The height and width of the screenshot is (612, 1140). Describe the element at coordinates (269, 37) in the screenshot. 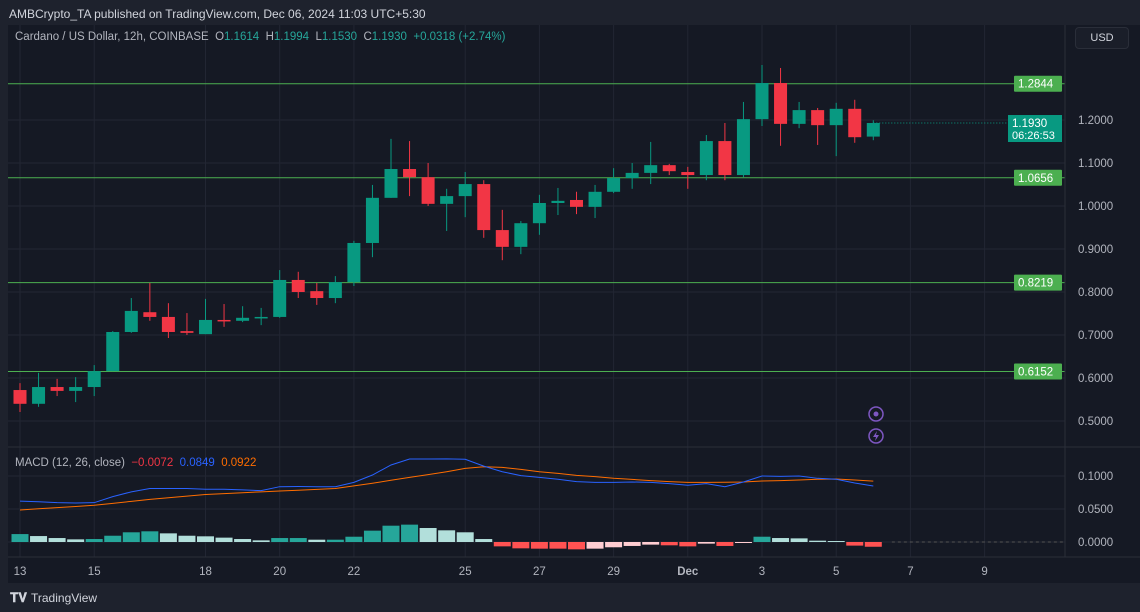

I see `high-label: H` at that location.